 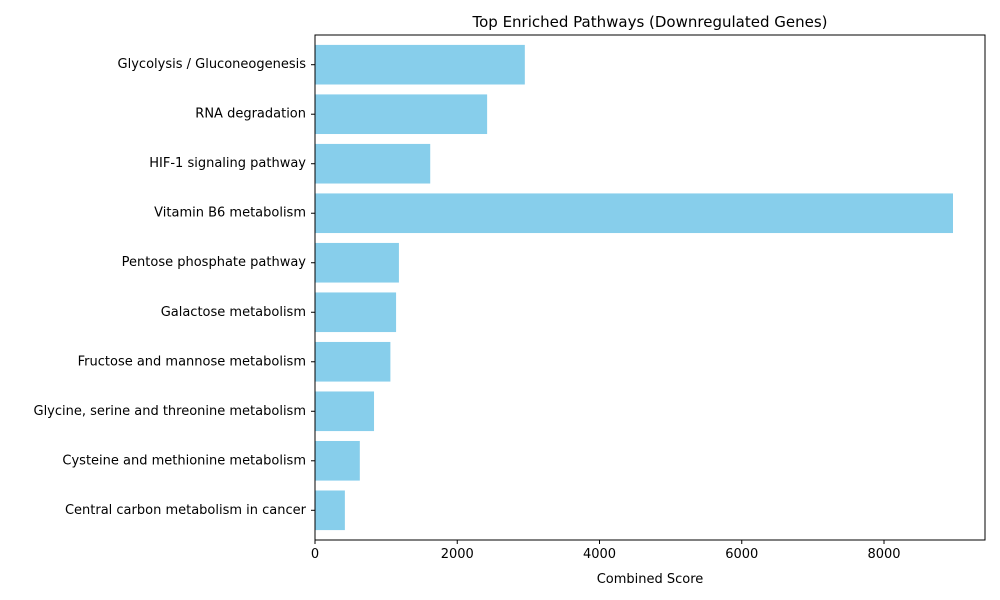 I want to click on x-tick-label: 8000, so click(x=883, y=554).